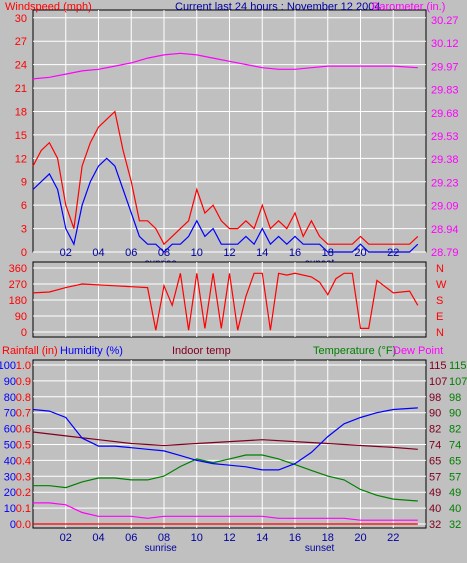 This screenshot has width=467, height=563. I want to click on temp-y-tick-107: 107, so click(458, 382).